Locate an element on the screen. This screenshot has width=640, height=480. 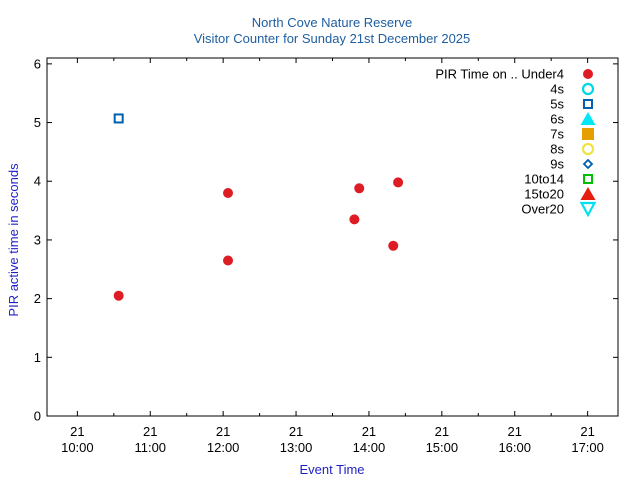
legend-marker-6s is located at coordinates (588, 118).